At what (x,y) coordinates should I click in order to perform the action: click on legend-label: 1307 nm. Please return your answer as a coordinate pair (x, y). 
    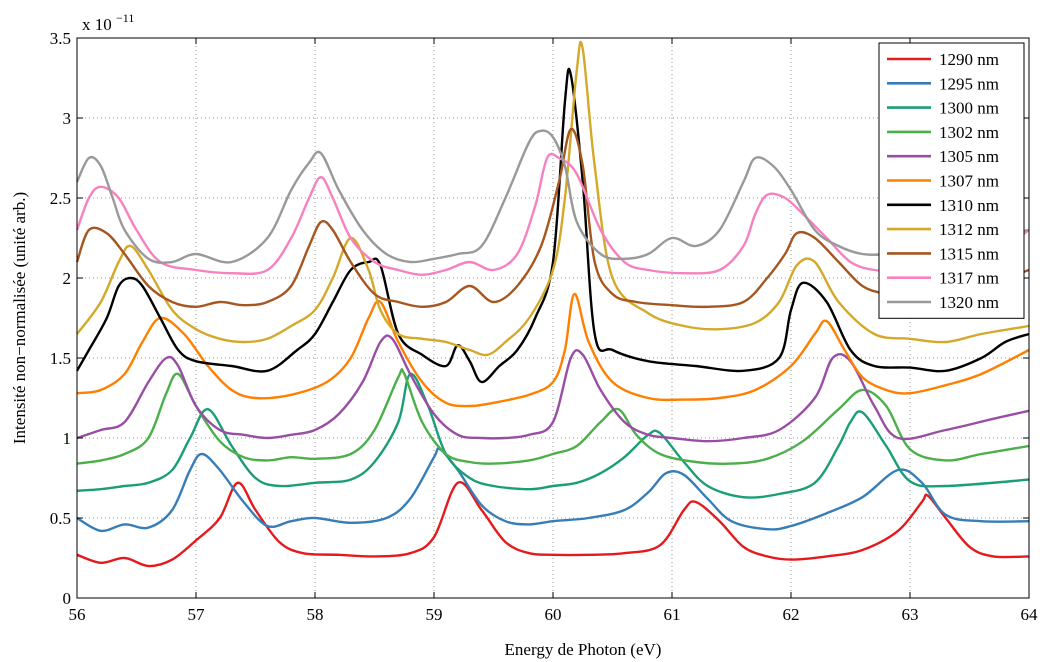
    Looking at the image, I should click on (969, 181).